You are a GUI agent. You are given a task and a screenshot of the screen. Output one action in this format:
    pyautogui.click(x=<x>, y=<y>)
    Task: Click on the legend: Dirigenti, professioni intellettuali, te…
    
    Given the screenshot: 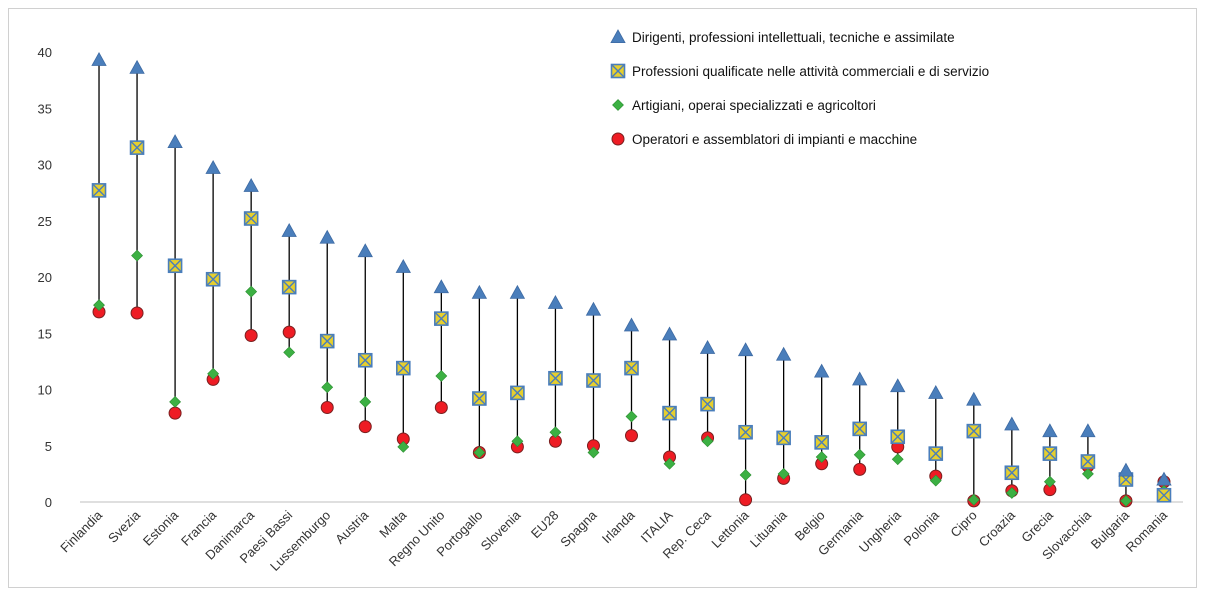 What is the action you would take?
    pyautogui.click(x=799, y=88)
    